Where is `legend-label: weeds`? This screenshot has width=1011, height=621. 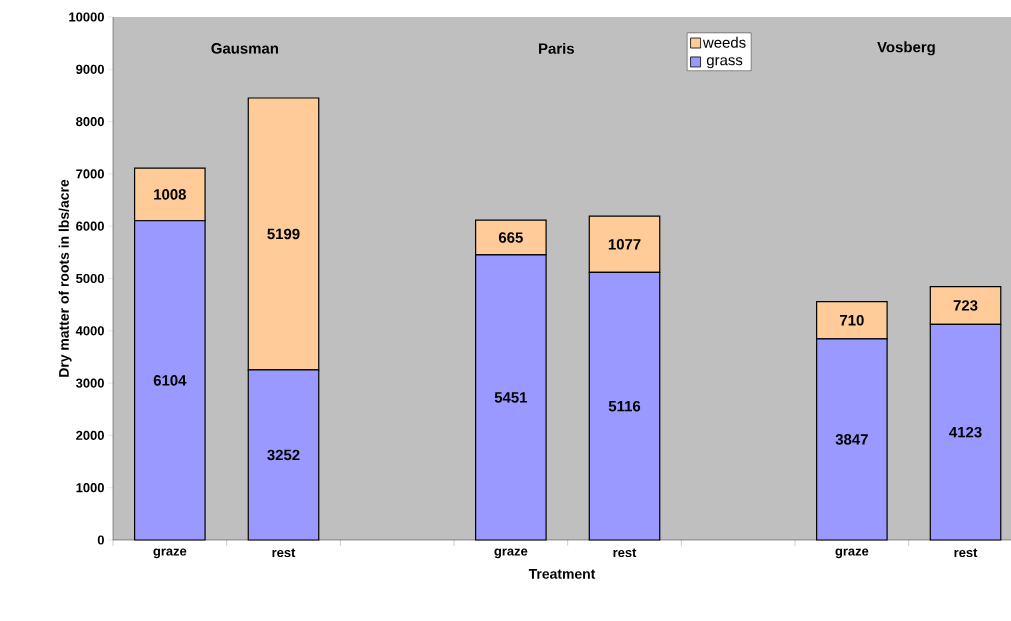
legend-label: weeds is located at coordinates (724, 42).